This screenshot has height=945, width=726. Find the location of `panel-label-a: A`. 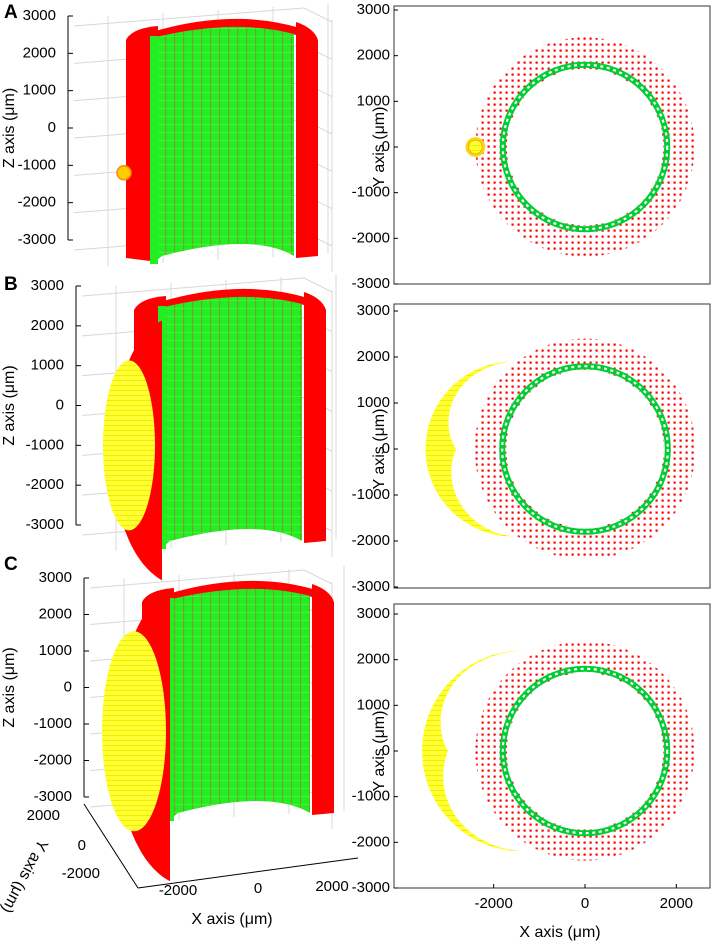

panel-label-a: A is located at coordinates (11, 12).